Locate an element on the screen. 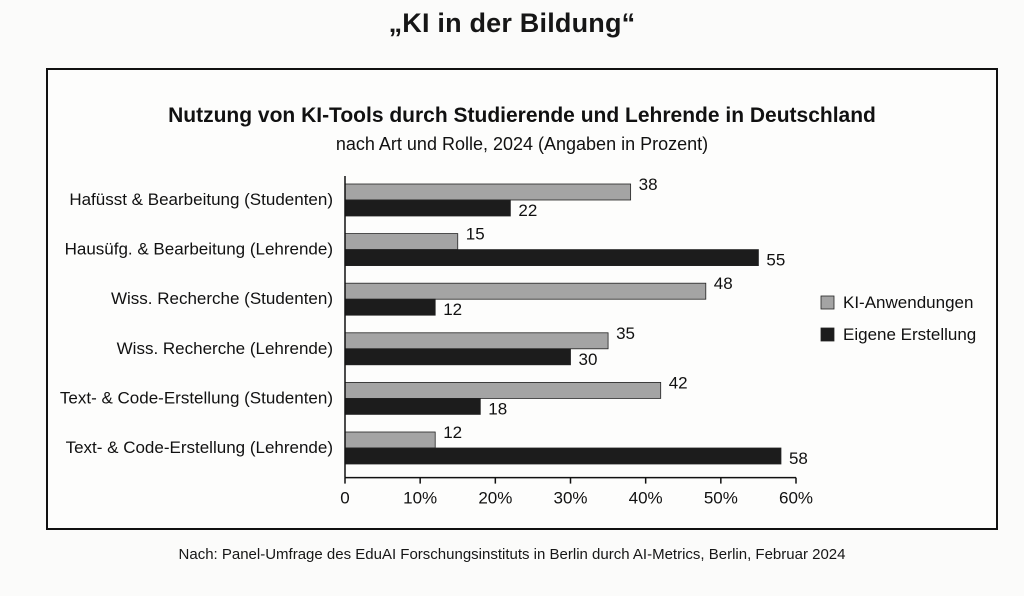  x-tick-label: 50% is located at coordinates (721, 498).